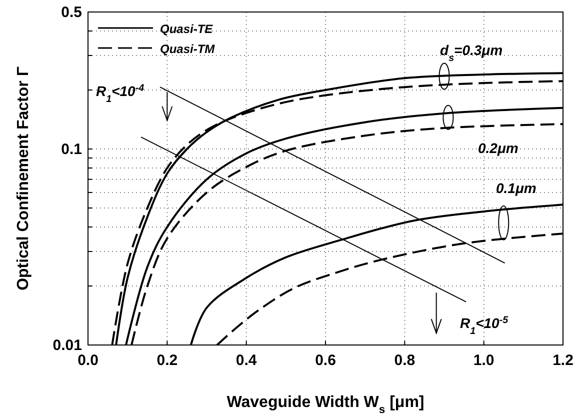 The height and width of the screenshot is (419, 576). I want to click on x-tick-label: 0.8, so click(405, 360).